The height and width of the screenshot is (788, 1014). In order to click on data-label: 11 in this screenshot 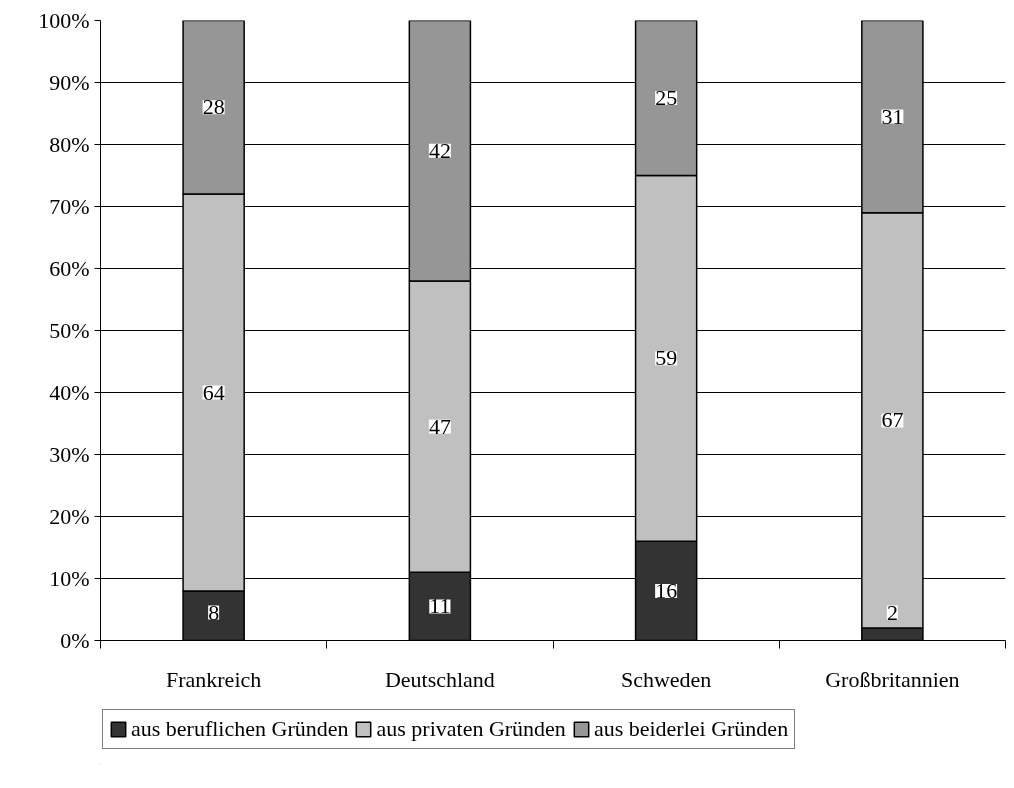, I will do `click(440, 606)`.